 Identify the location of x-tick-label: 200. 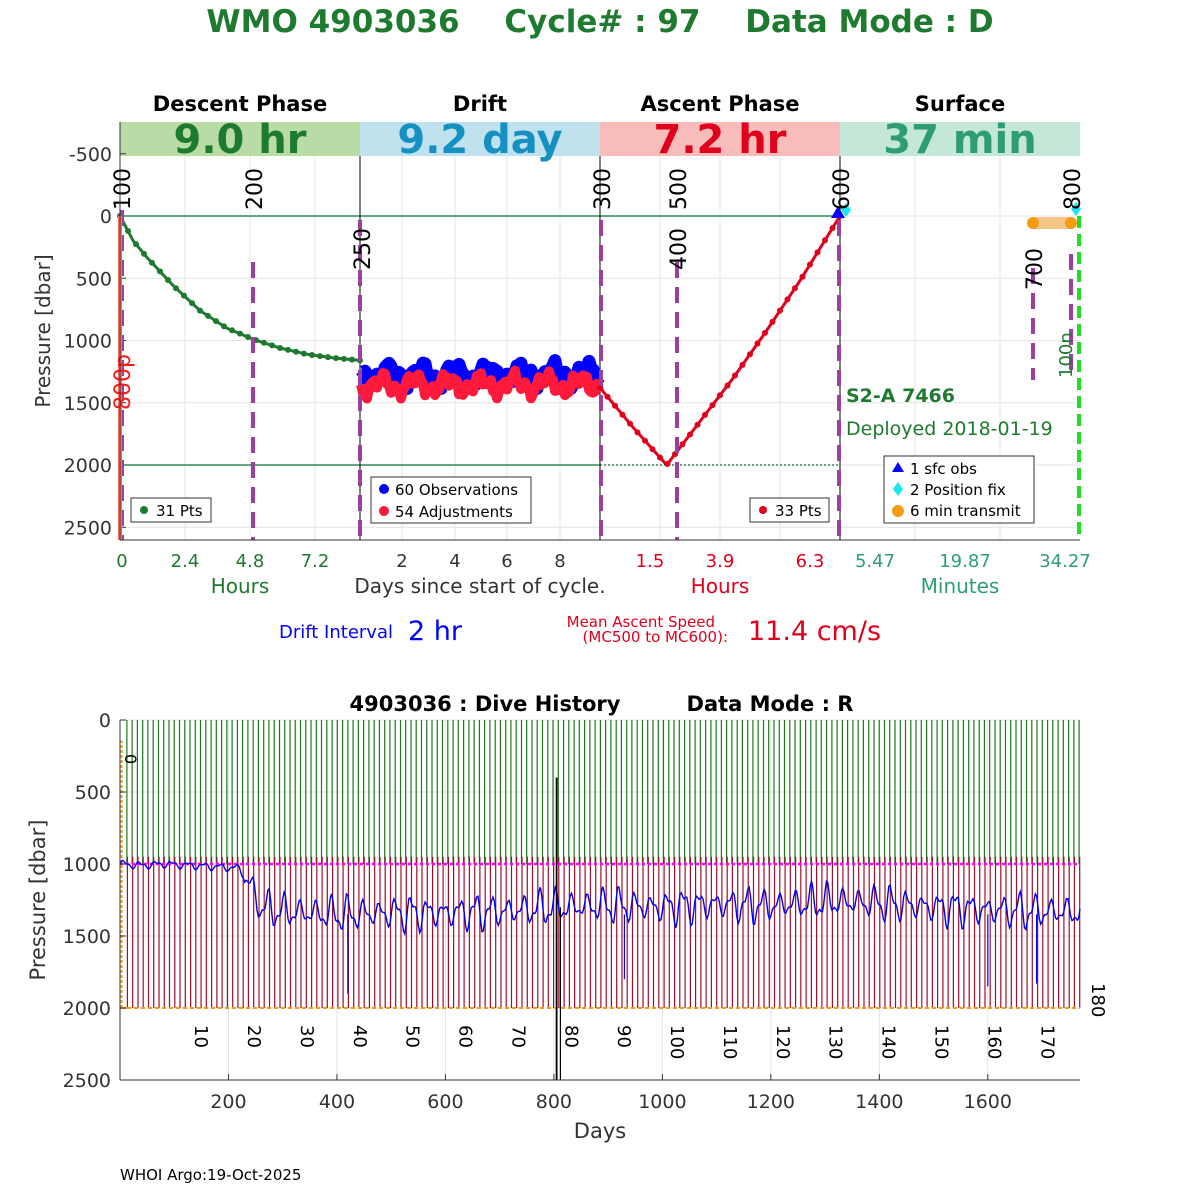
(228, 1102).